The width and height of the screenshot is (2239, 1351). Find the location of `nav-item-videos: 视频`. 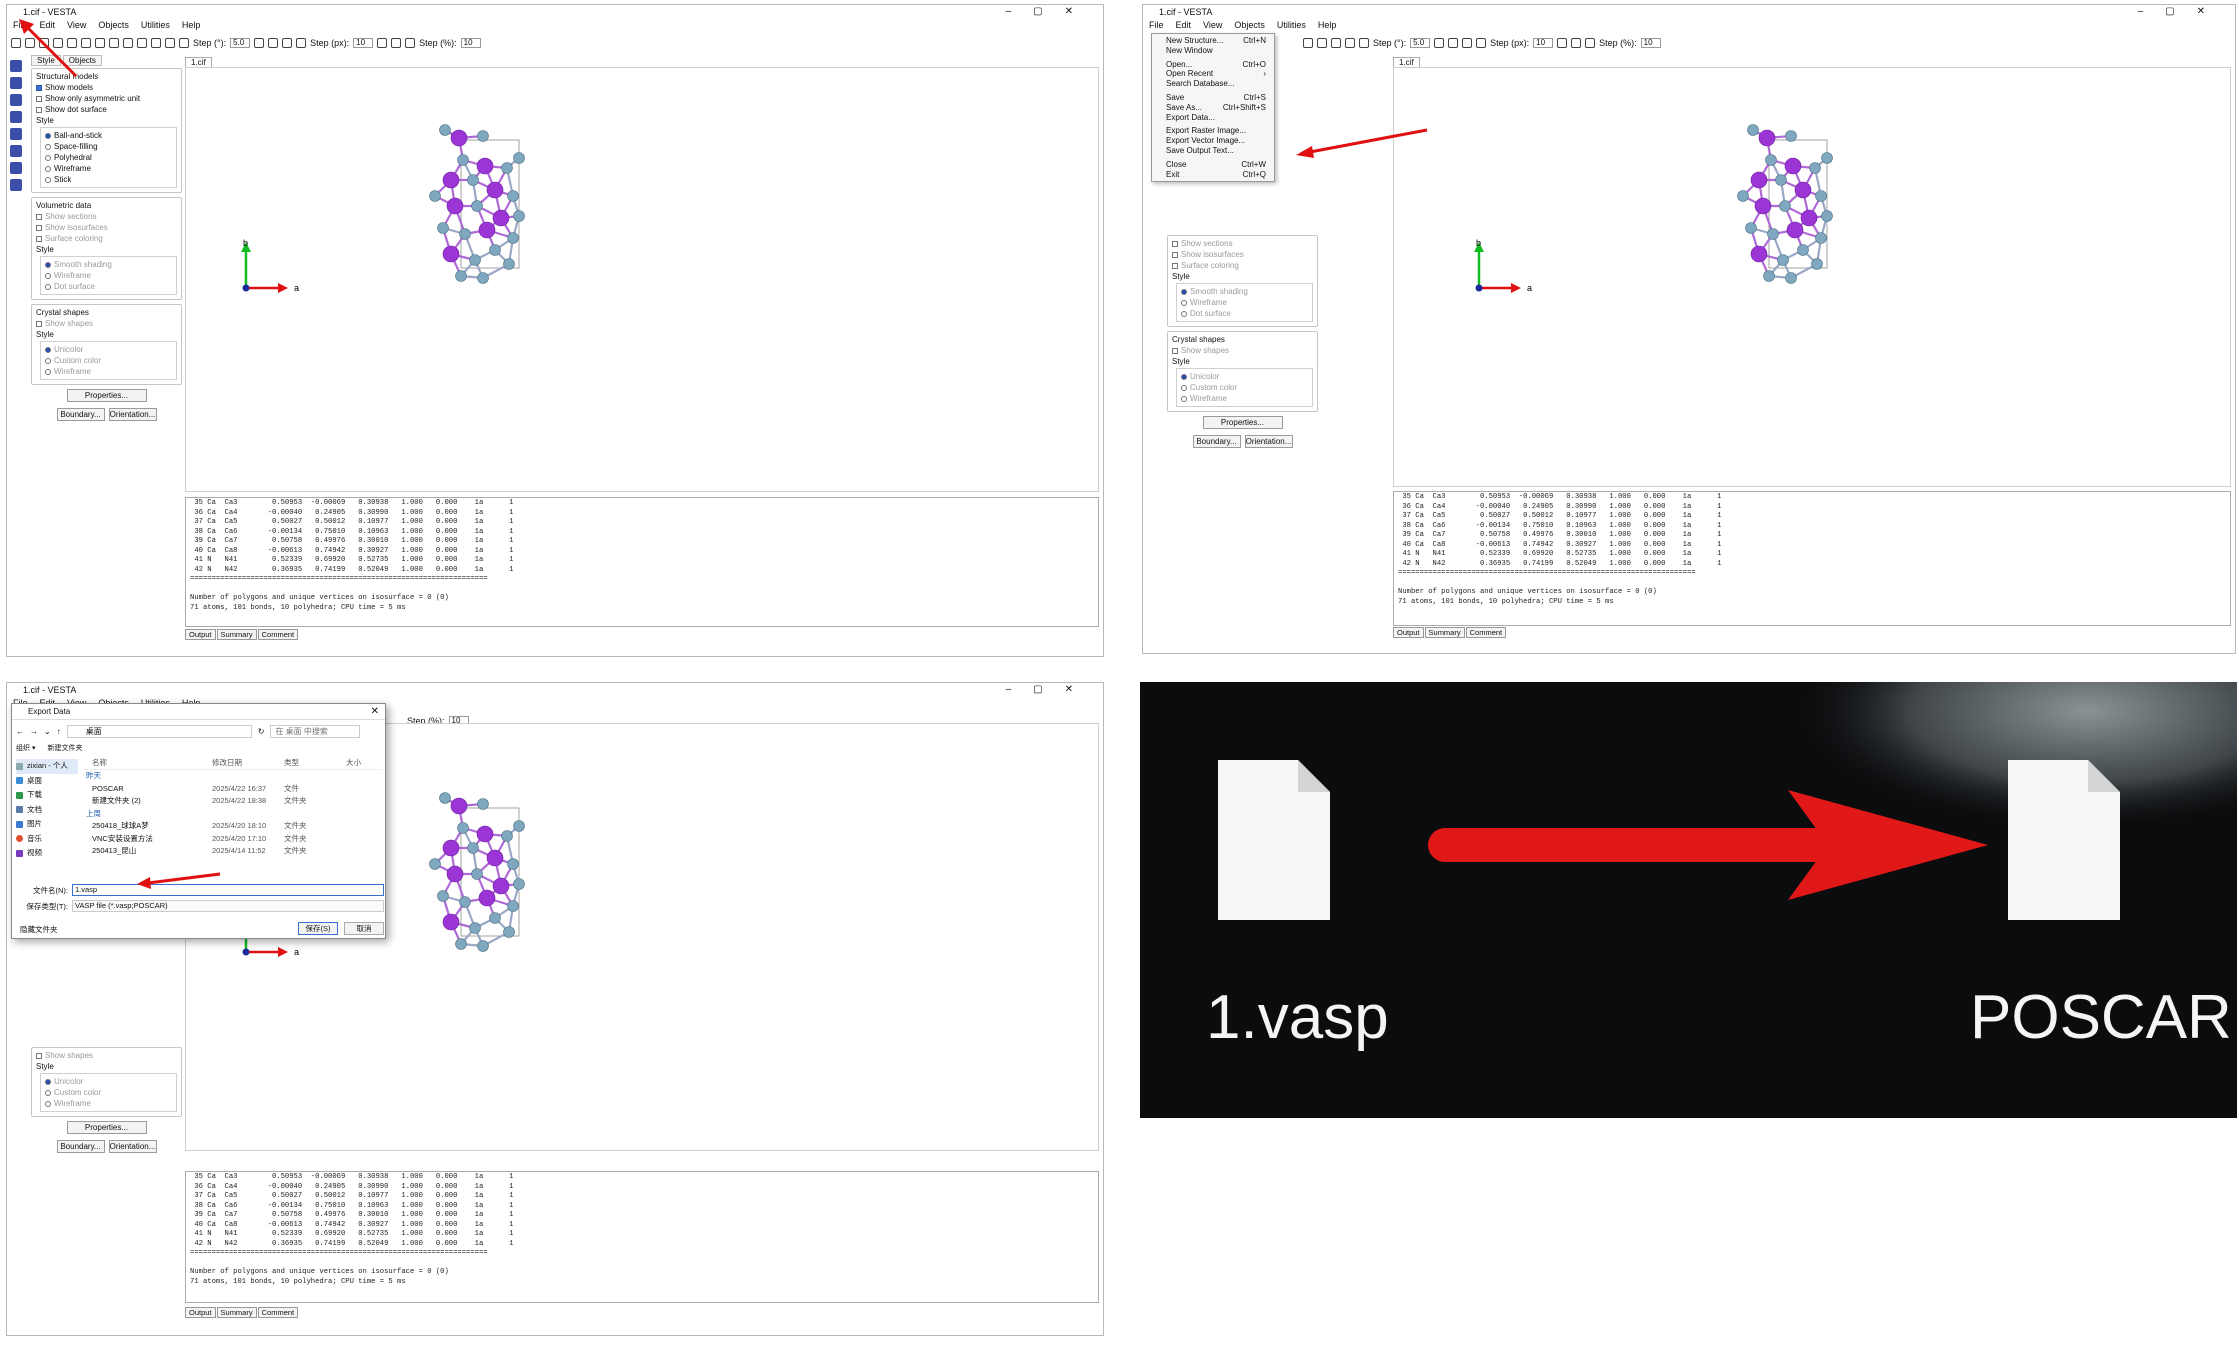

nav-item-videos: 视频 is located at coordinates (47, 853).